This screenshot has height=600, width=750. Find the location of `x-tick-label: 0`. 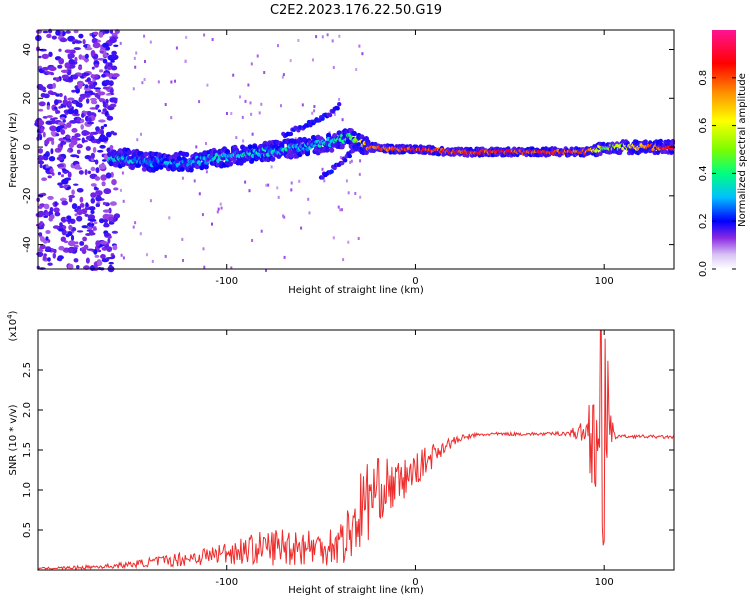

x-tick-label: 0 is located at coordinates (415, 582).